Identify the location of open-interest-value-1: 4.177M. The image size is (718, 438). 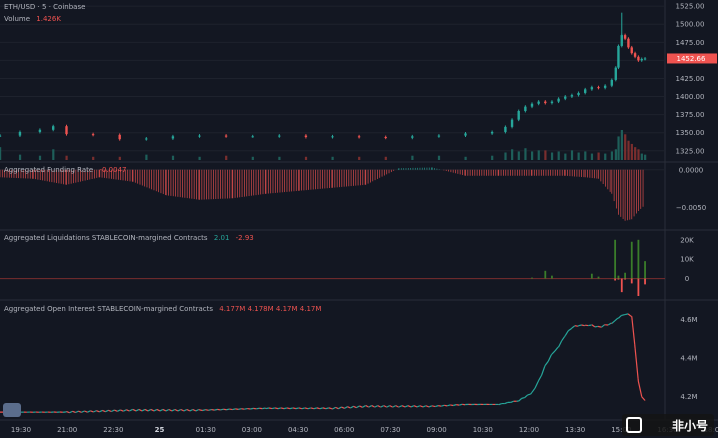
(232, 309).